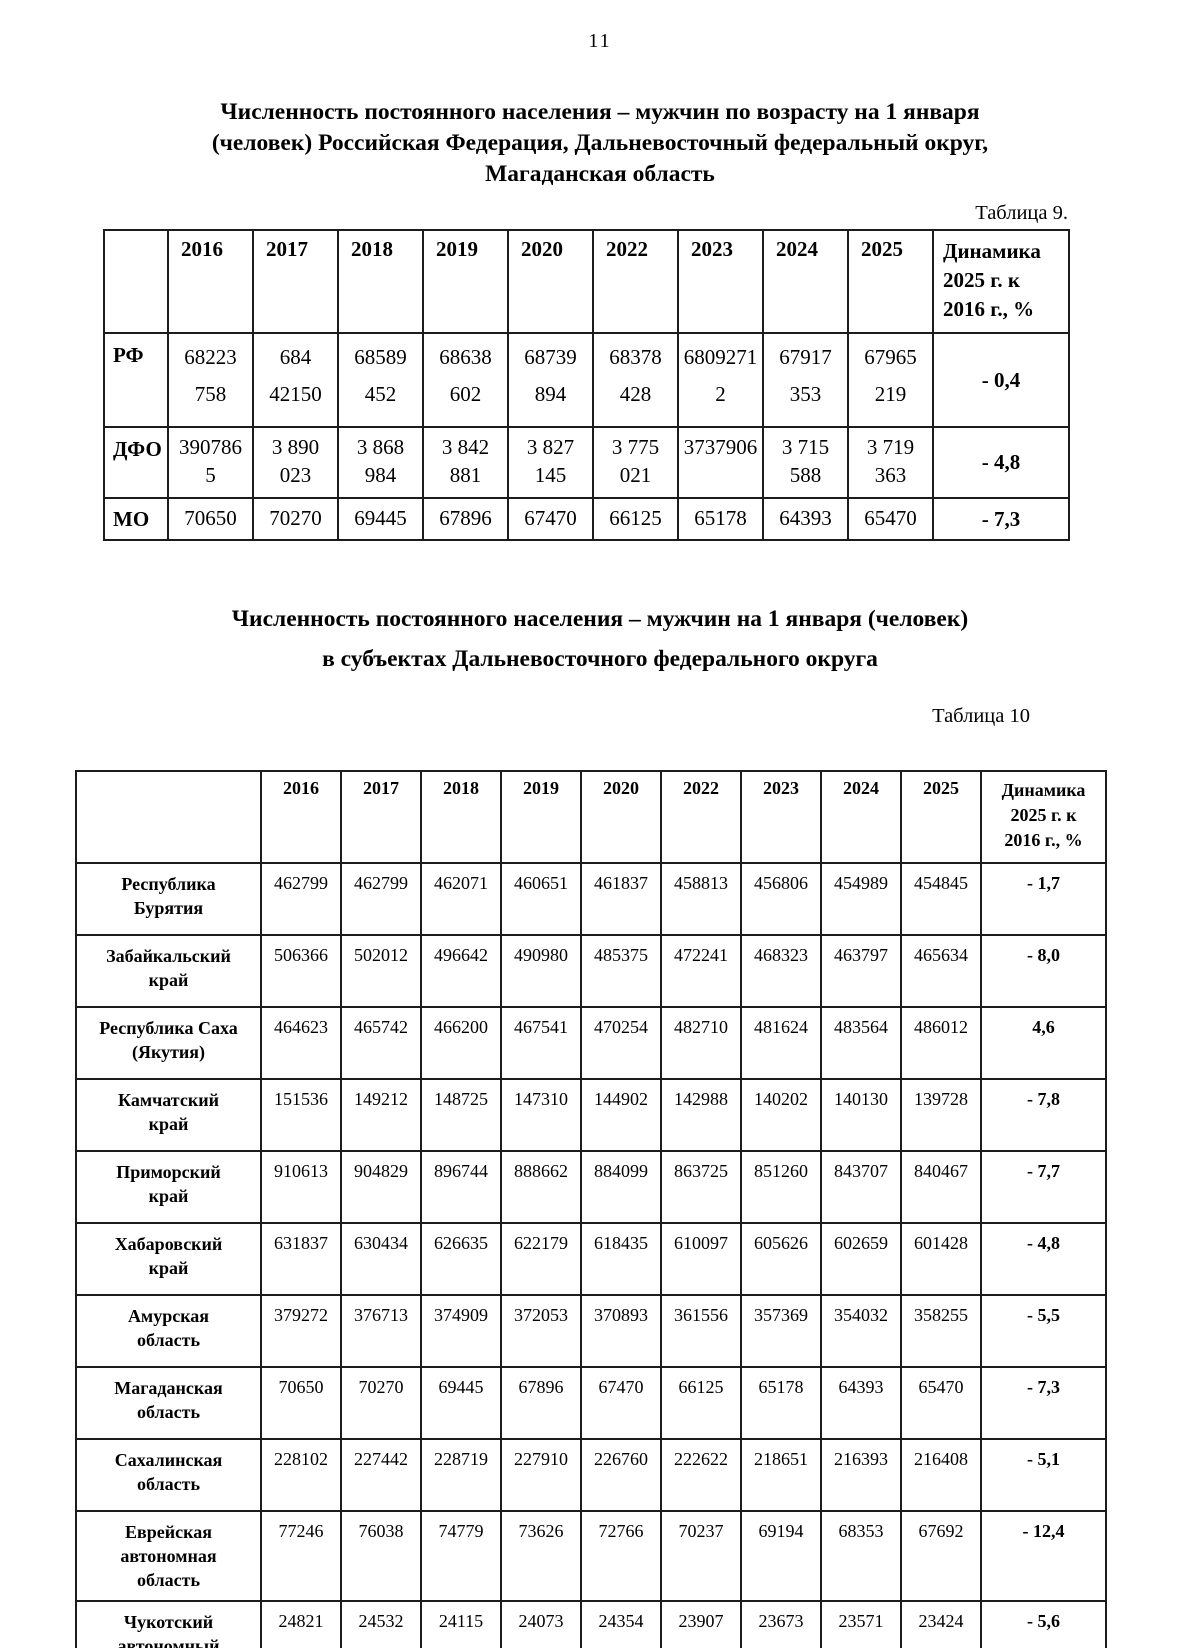 Image resolution: width=1200 pixels, height=1648 pixels. I want to click on dynamics-cell: 4,6, so click(1043, 1043).